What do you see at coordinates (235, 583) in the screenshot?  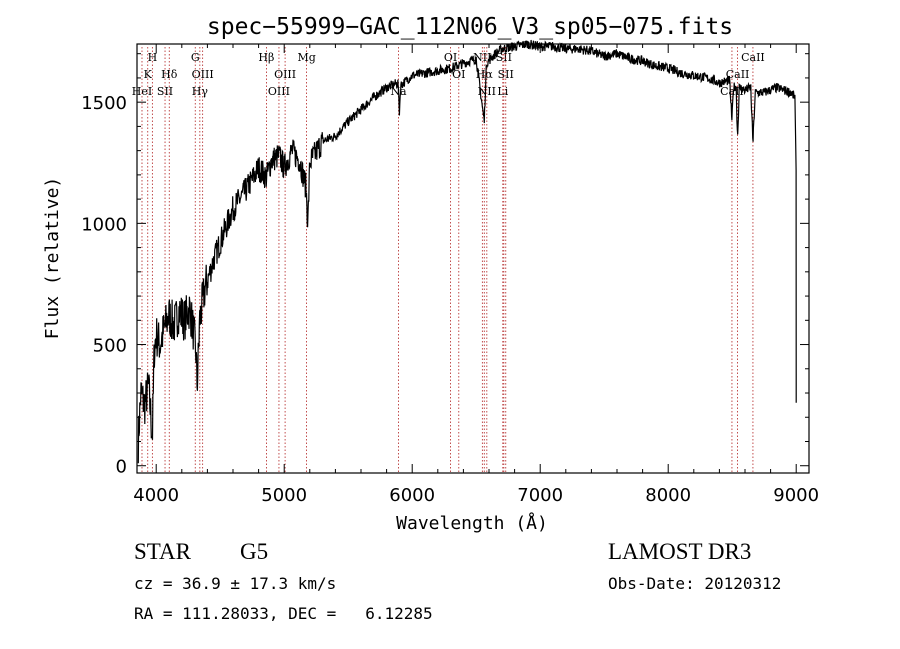 I see `redshift-readout: cz = 36.9 ± 17.3 km/s` at bounding box center [235, 583].